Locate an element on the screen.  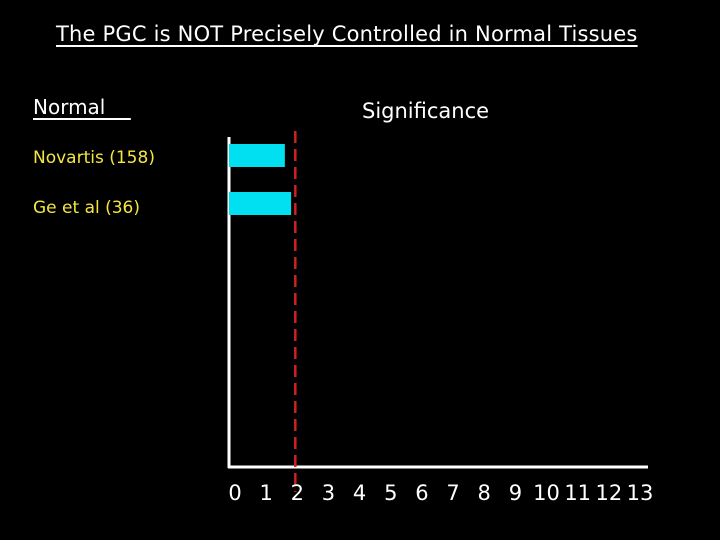
x-tick-label: 2 is located at coordinates (297, 493).